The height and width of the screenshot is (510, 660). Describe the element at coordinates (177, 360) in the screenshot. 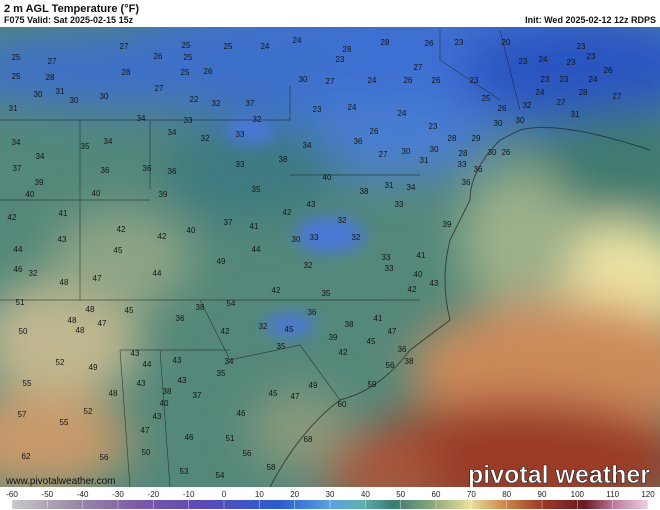

I see `station-temp: 43` at that location.